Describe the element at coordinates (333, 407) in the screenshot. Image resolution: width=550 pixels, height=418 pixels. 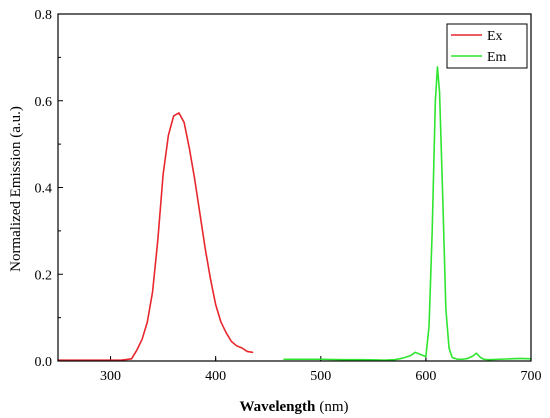
I see `x-axis-title-unit: (nm)` at that location.